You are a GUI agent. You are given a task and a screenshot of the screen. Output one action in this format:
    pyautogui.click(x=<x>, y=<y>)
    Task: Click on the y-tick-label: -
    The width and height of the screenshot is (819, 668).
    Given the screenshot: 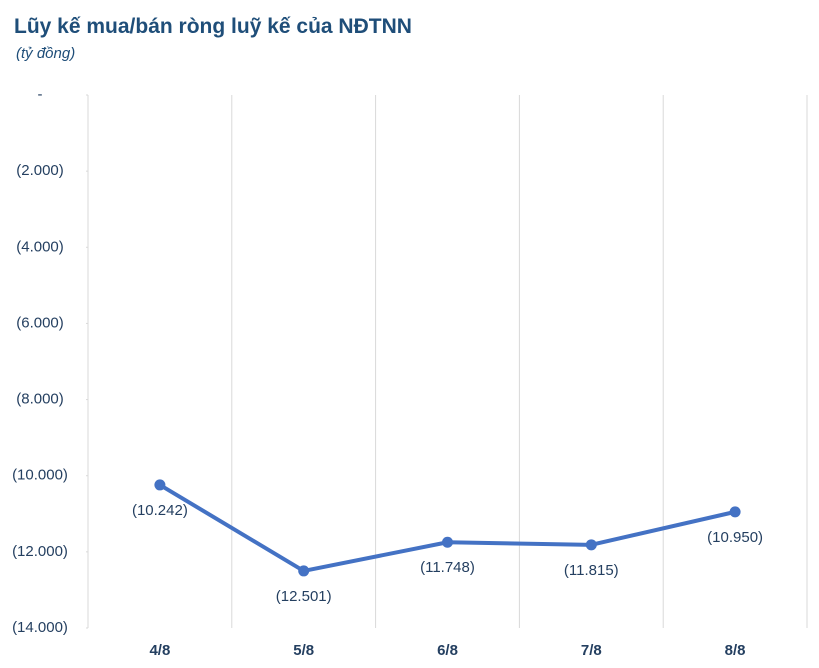 What is the action you would take?
    pyautogui.click(x=40, y=94)
    